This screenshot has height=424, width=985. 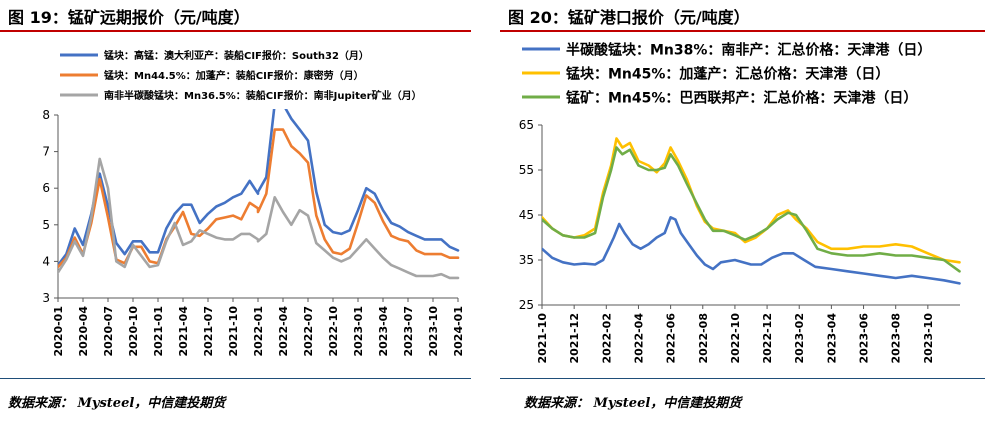 What do you see at coordinates (606, 338) in the screenshot?
I see `x-tick-label: 2022-02` at bounding box center [606, 338].